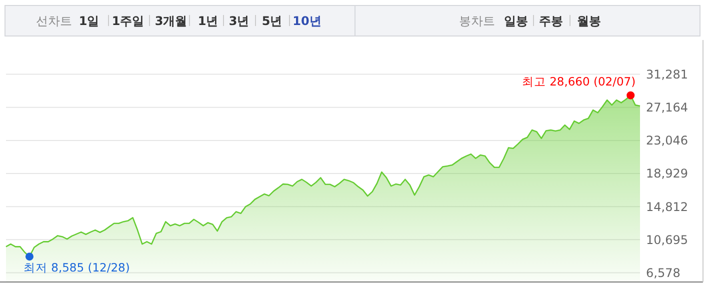 This screenshot has height=285, width=705. I want to click on y-tick-label: 31,281, so click(667, 75).